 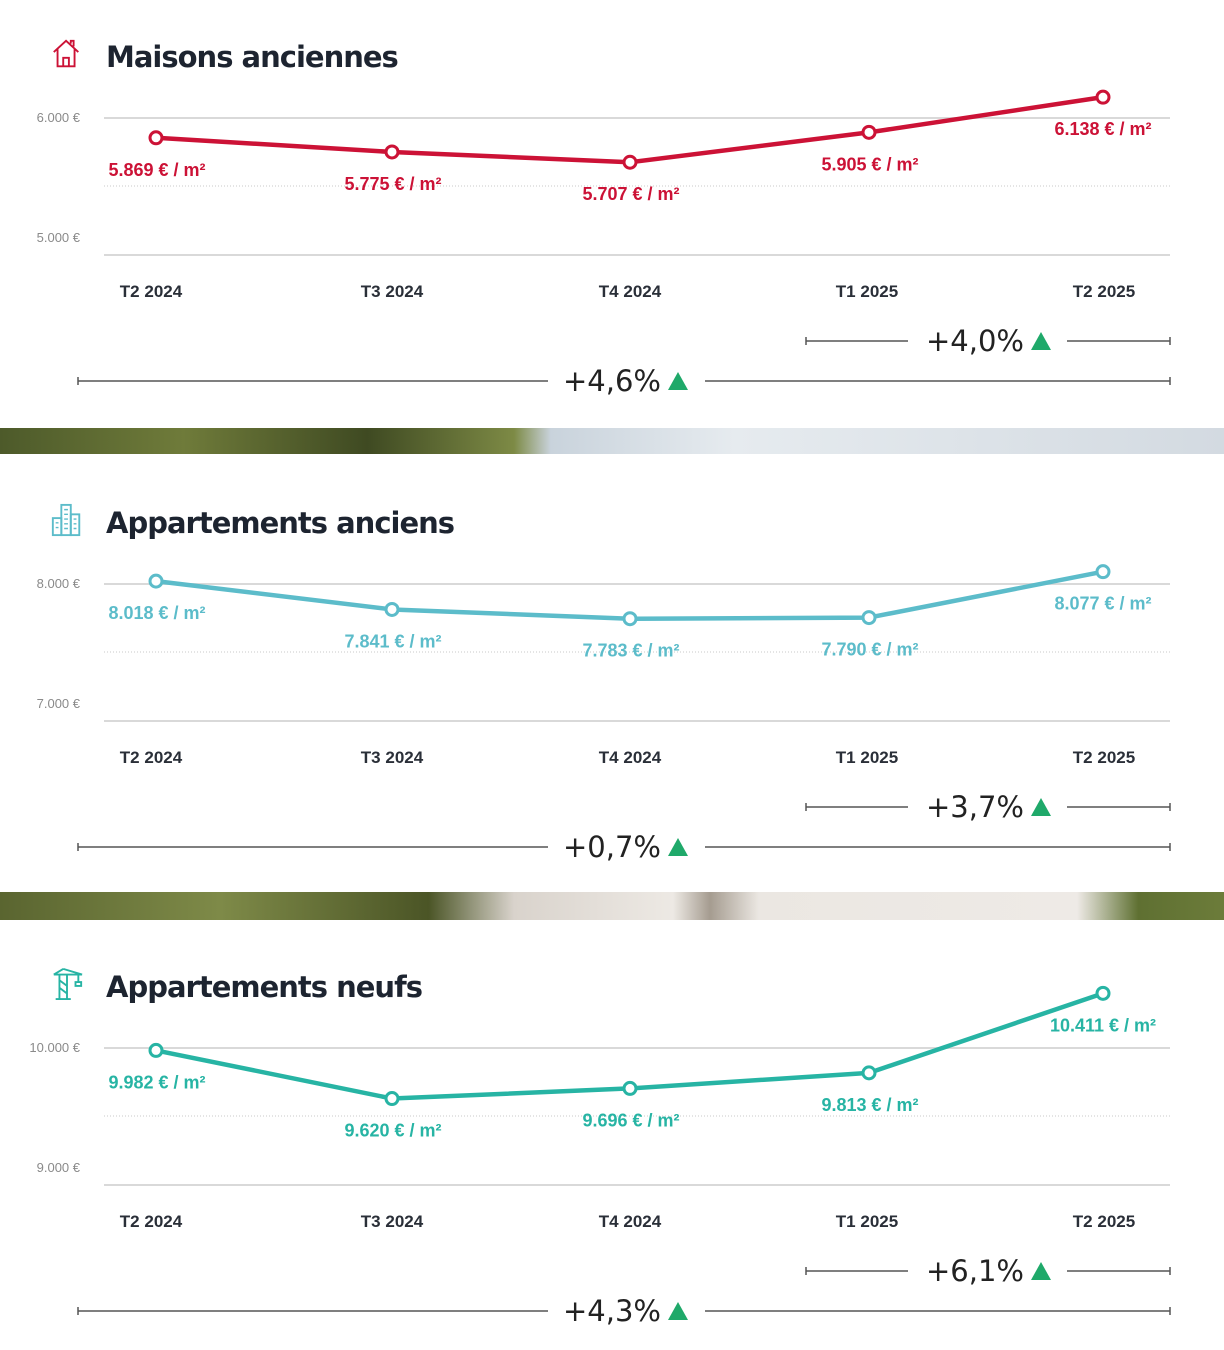 I want to click on y-tick-label: 9.000 €, so click(x=59, y=1167).